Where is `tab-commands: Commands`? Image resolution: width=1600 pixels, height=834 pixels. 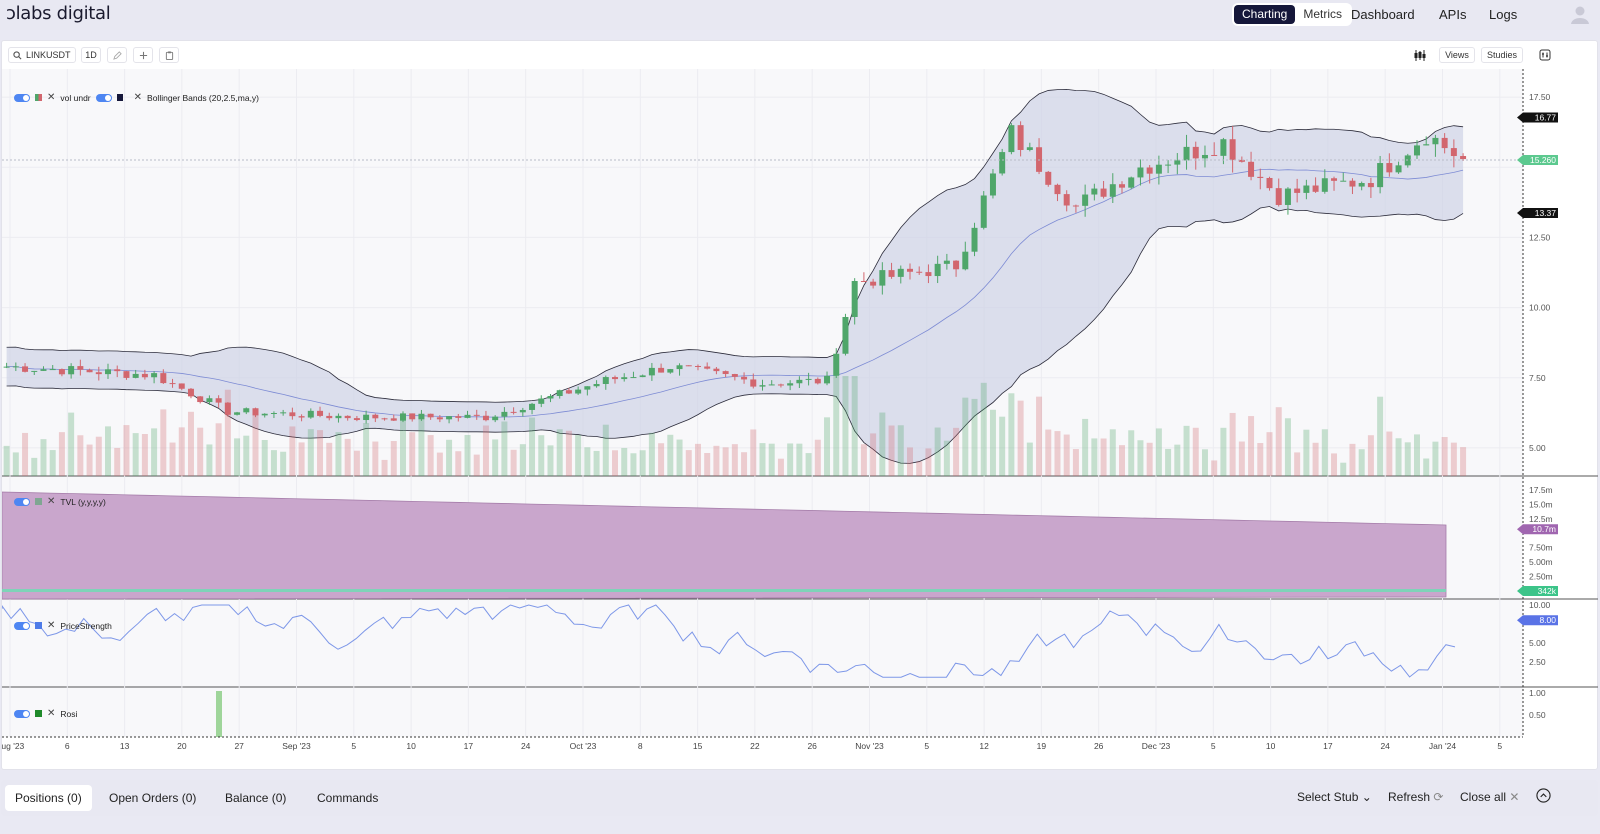
tab-commands: Commands is located at coordinates (348, 798).